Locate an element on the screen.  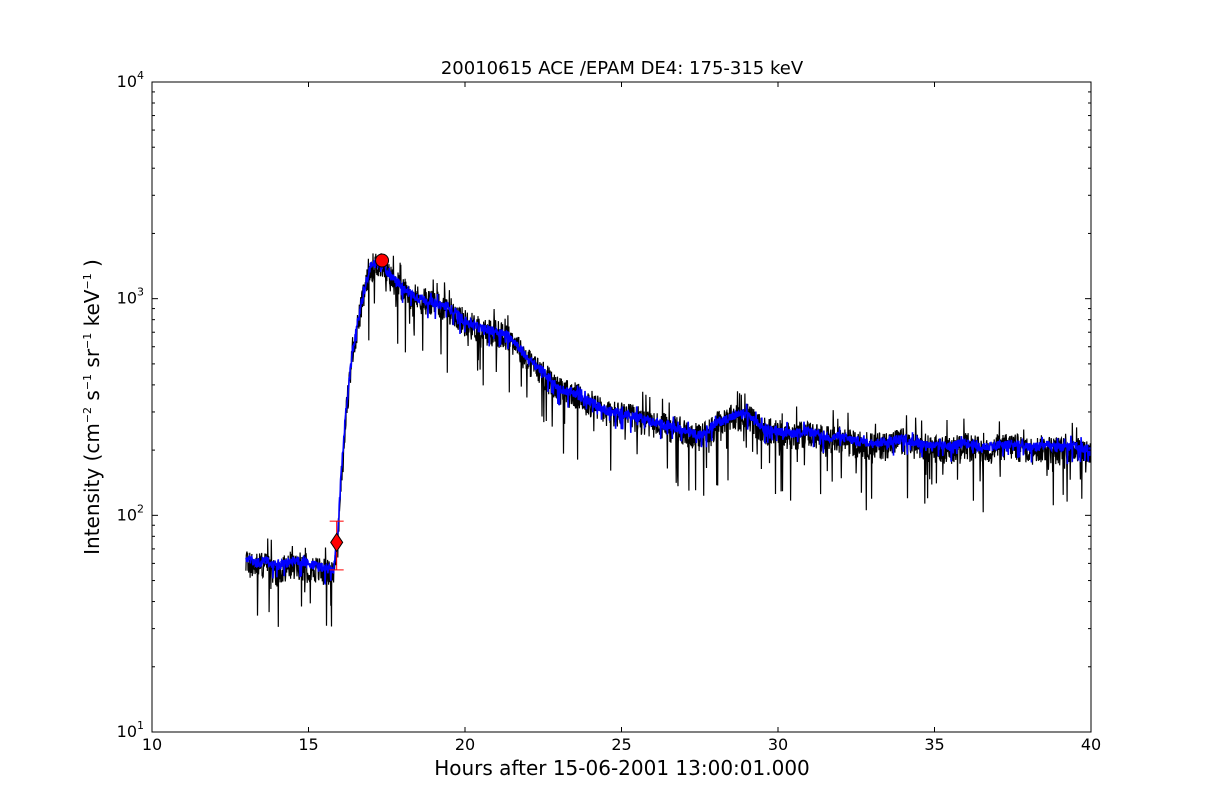
x-tick-label: 35 is located at coordinates (934, 744).